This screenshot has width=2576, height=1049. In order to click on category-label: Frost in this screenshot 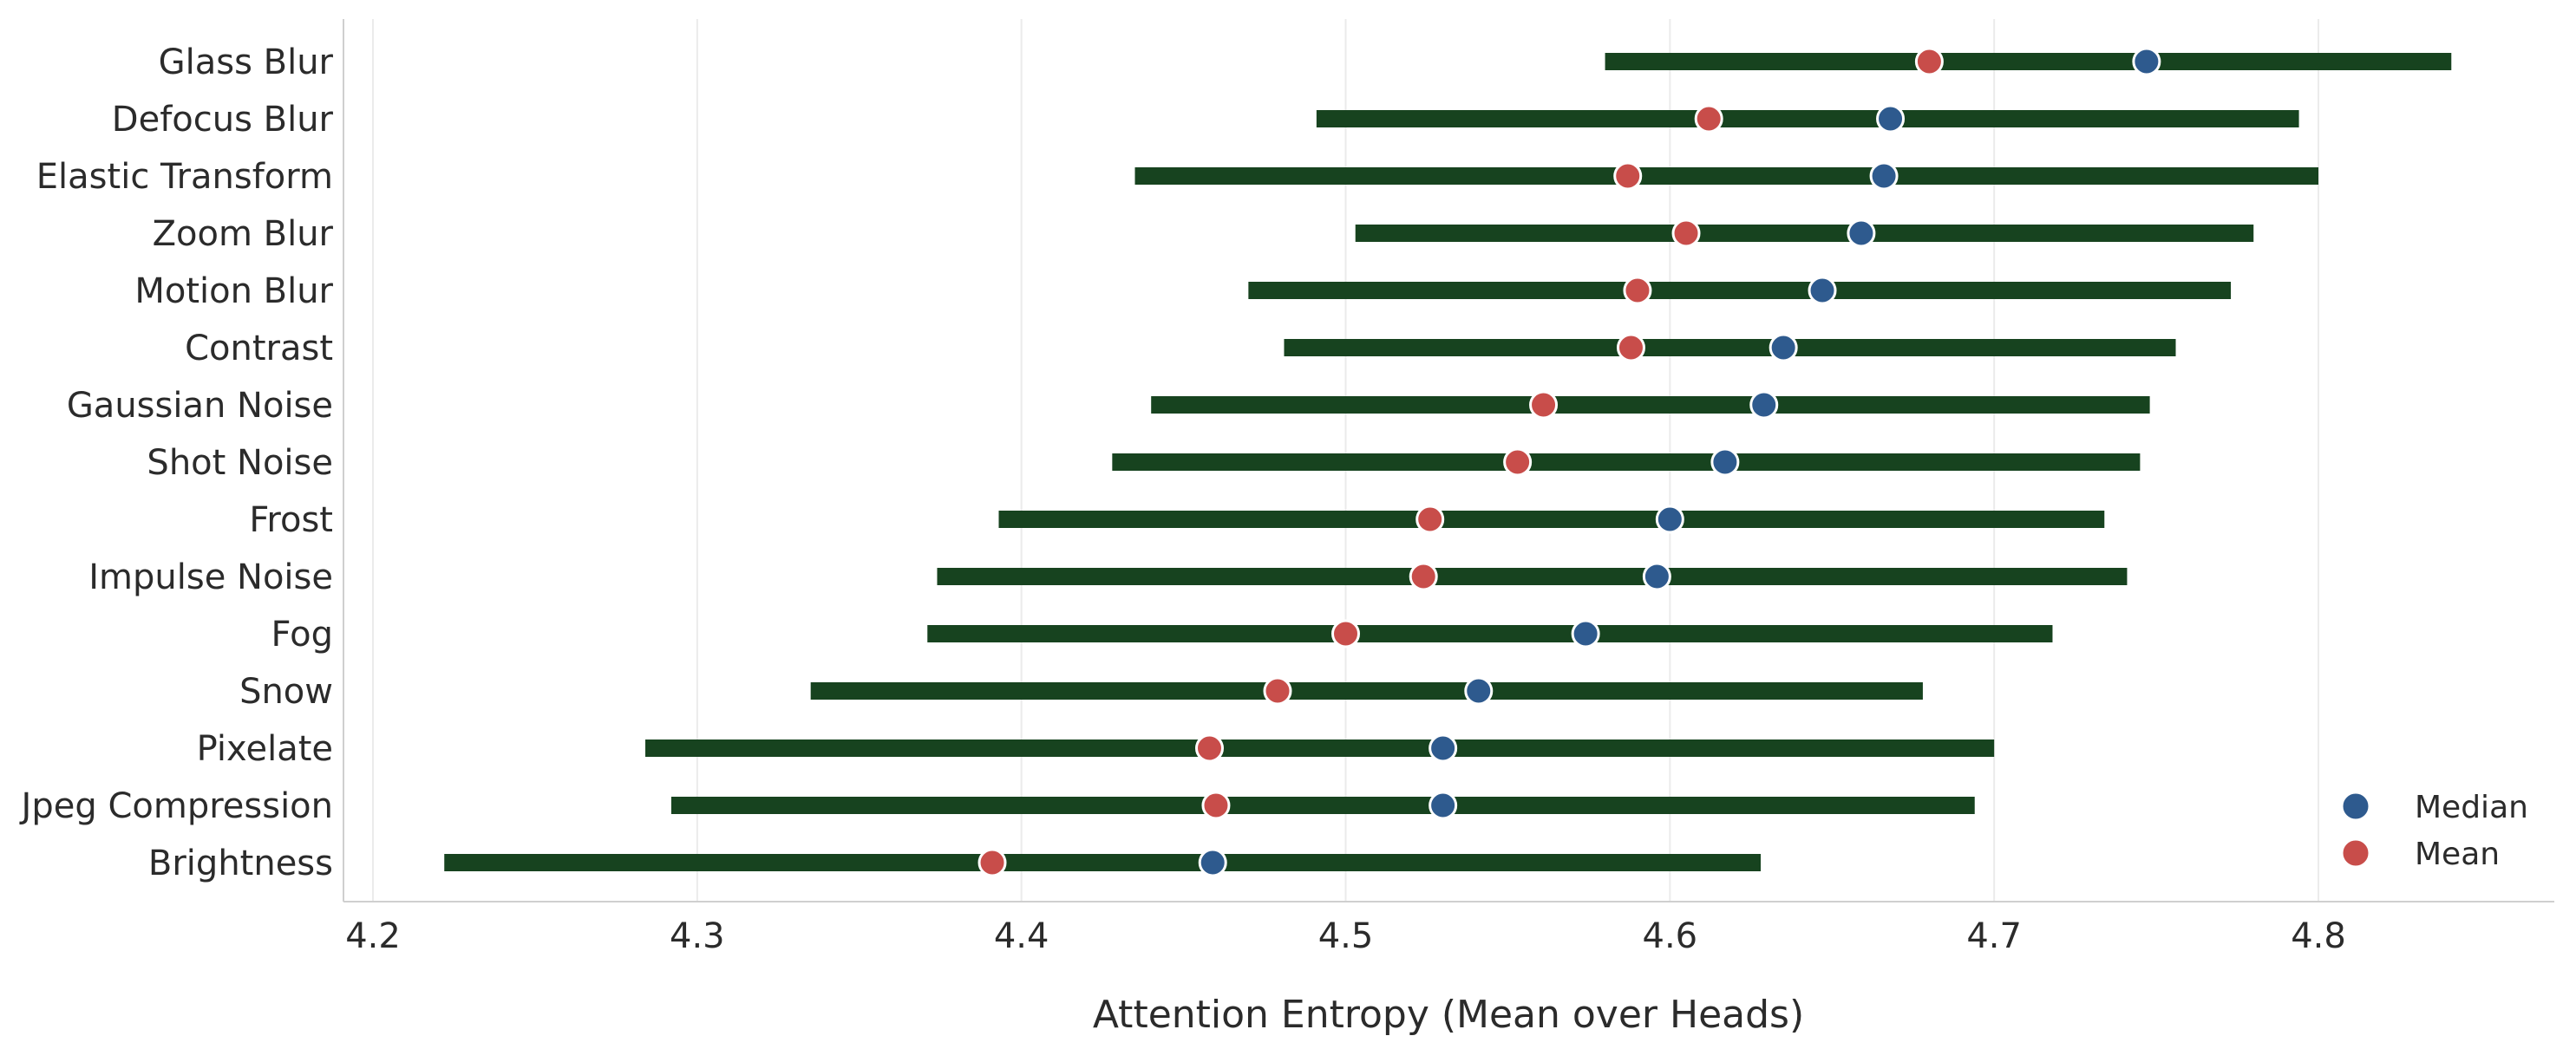, I will do `click(291, 520)`.